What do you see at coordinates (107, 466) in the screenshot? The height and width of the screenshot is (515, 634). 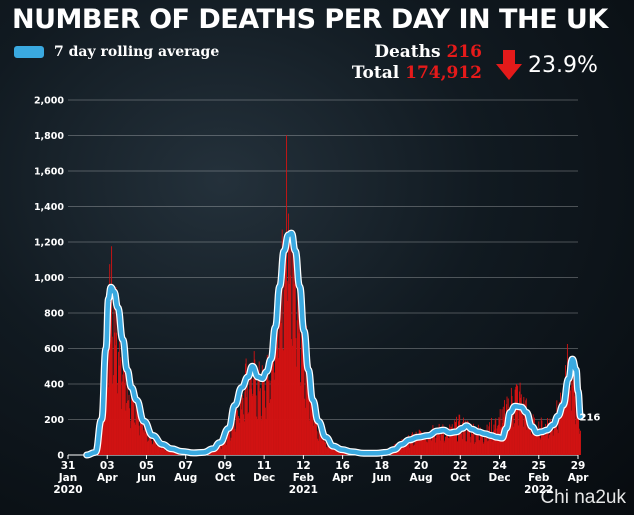 I see `x-tick-day: 03` at bounding box center [107, 466].